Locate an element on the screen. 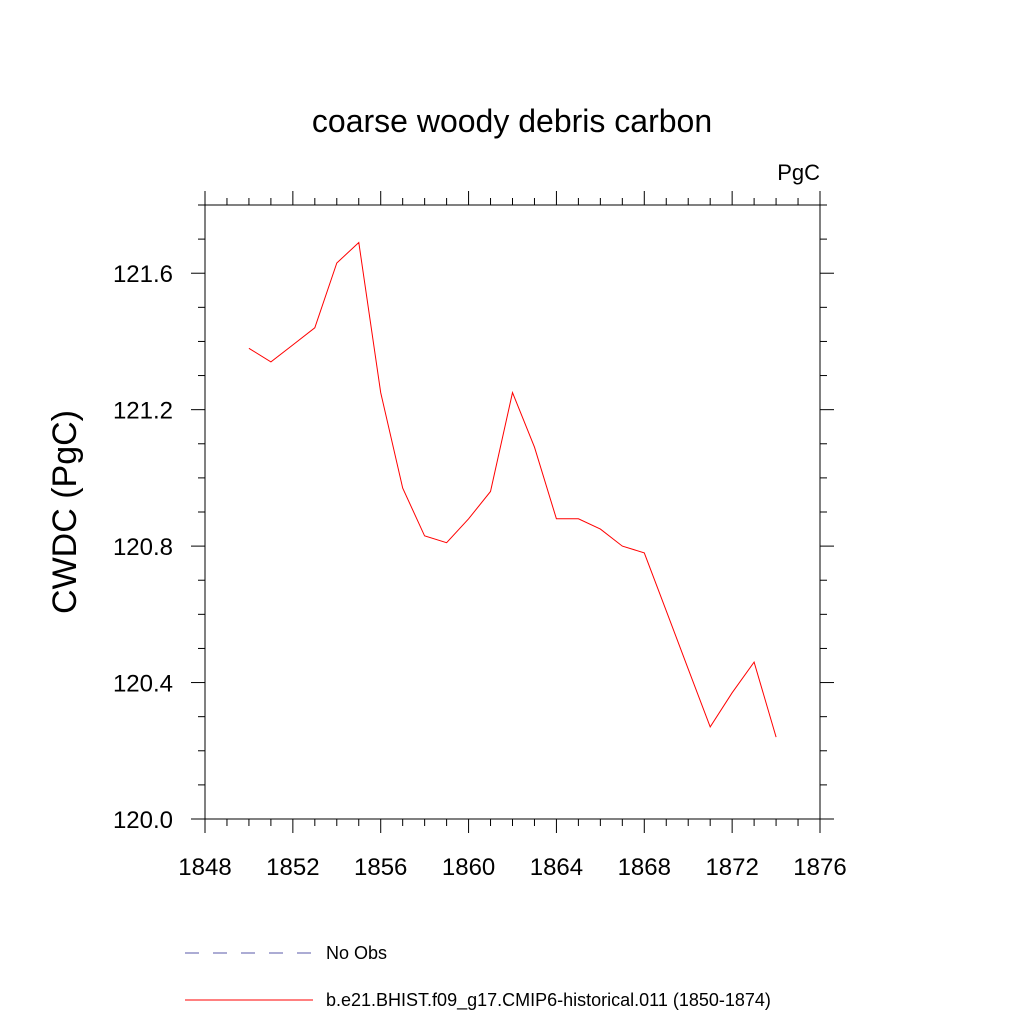  x-tick-label: 1856 is located at coordinates (380, 867).